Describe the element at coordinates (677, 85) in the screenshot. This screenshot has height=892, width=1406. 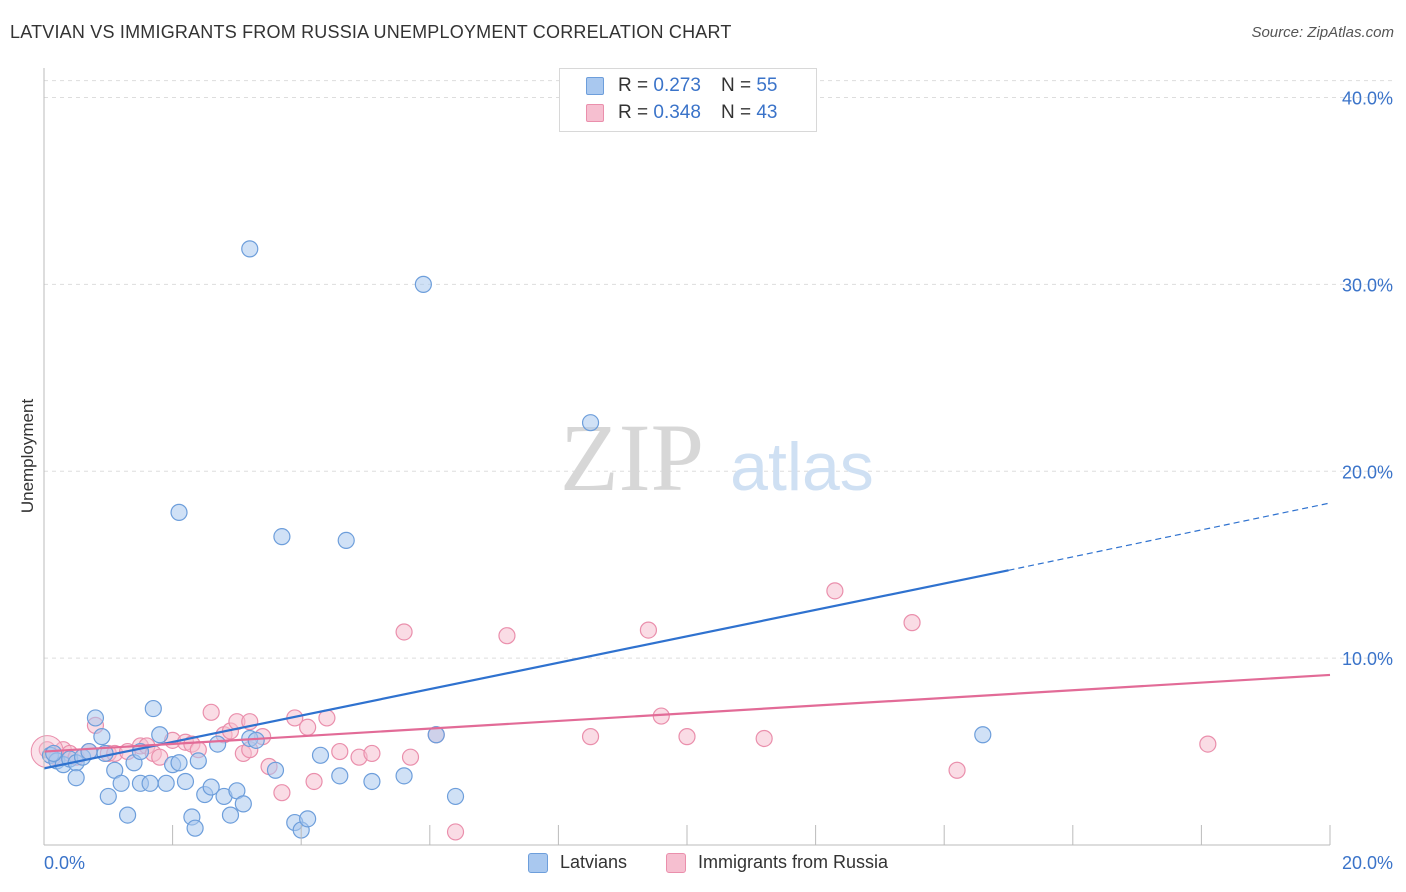
I see `legend-r-value: 0.273` at that location.